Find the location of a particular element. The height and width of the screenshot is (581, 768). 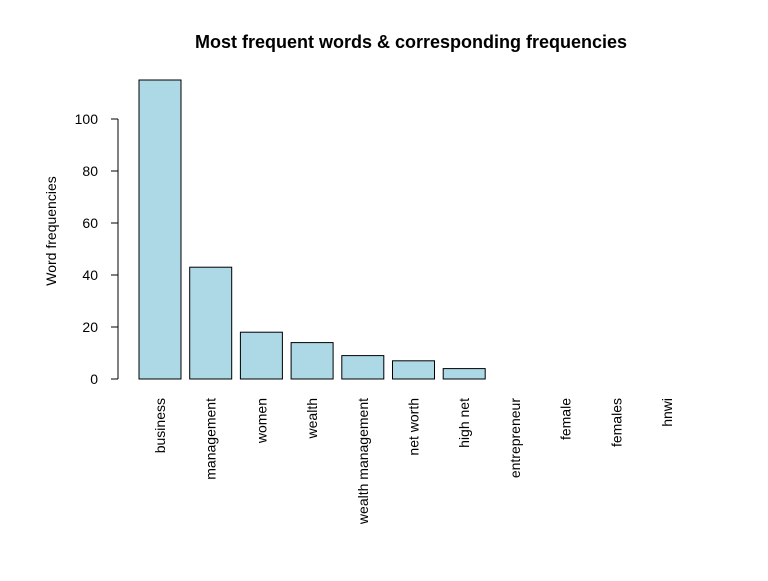

x-tick-label: entrepreneur is located at coordinates (515, 438).